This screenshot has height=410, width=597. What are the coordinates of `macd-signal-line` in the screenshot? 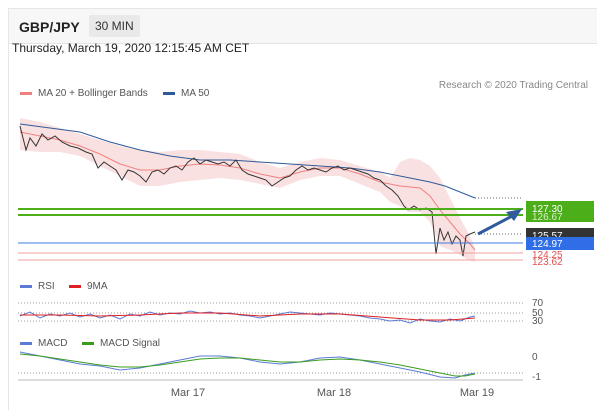 It's located at (247, 365).